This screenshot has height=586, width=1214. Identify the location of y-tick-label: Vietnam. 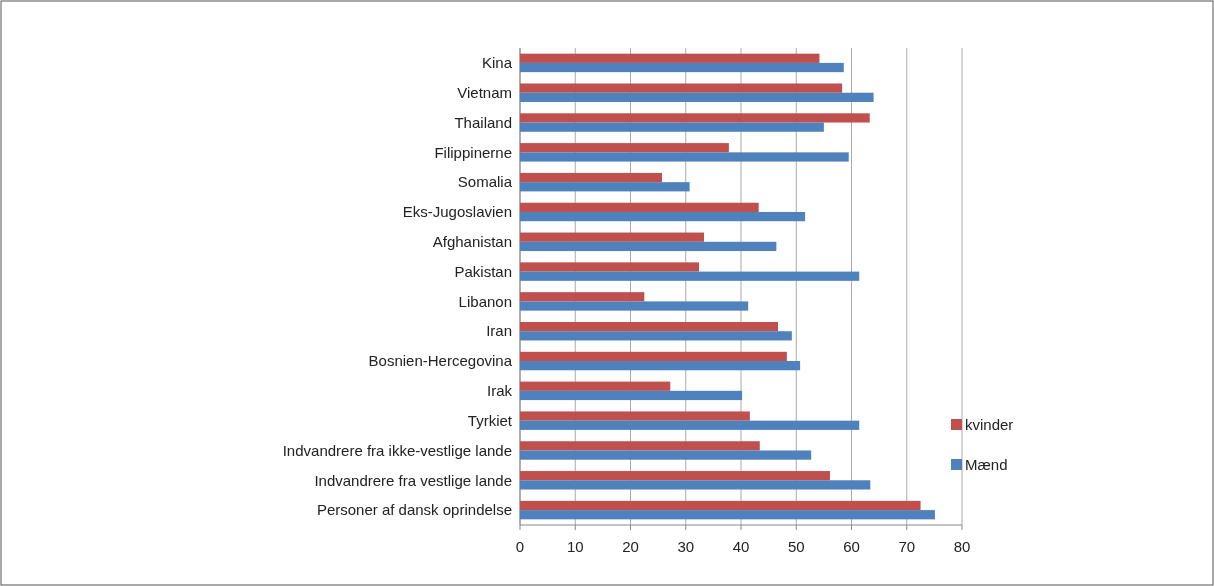
(484, 92).